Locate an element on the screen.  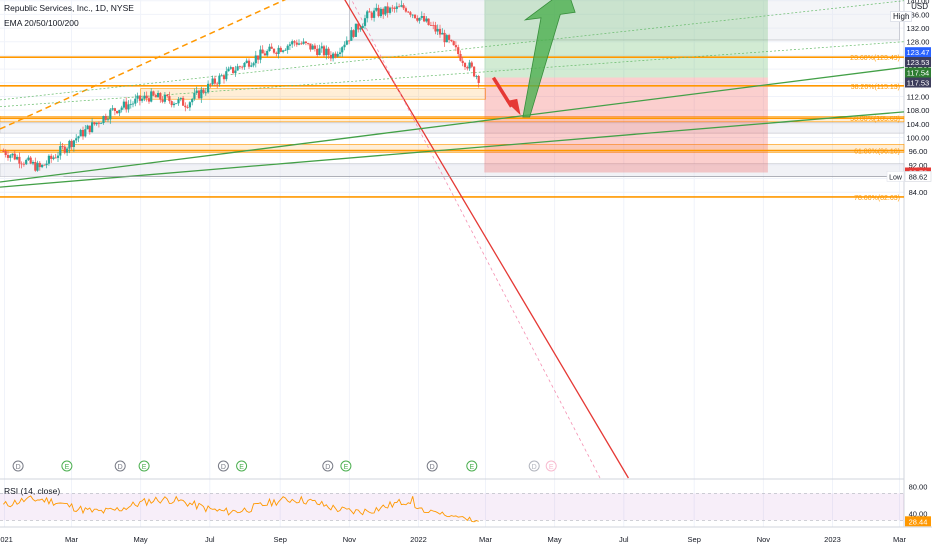
rsi-band is located at coordinates (452, 507).